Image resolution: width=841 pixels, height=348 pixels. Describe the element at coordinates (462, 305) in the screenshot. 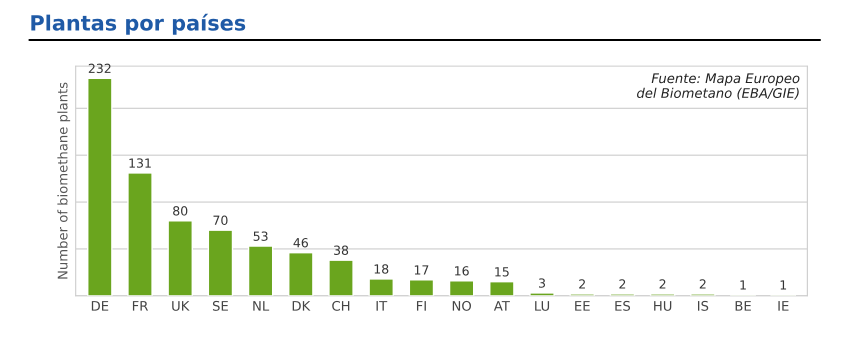

I see `x-tick-label: NO` at that location.